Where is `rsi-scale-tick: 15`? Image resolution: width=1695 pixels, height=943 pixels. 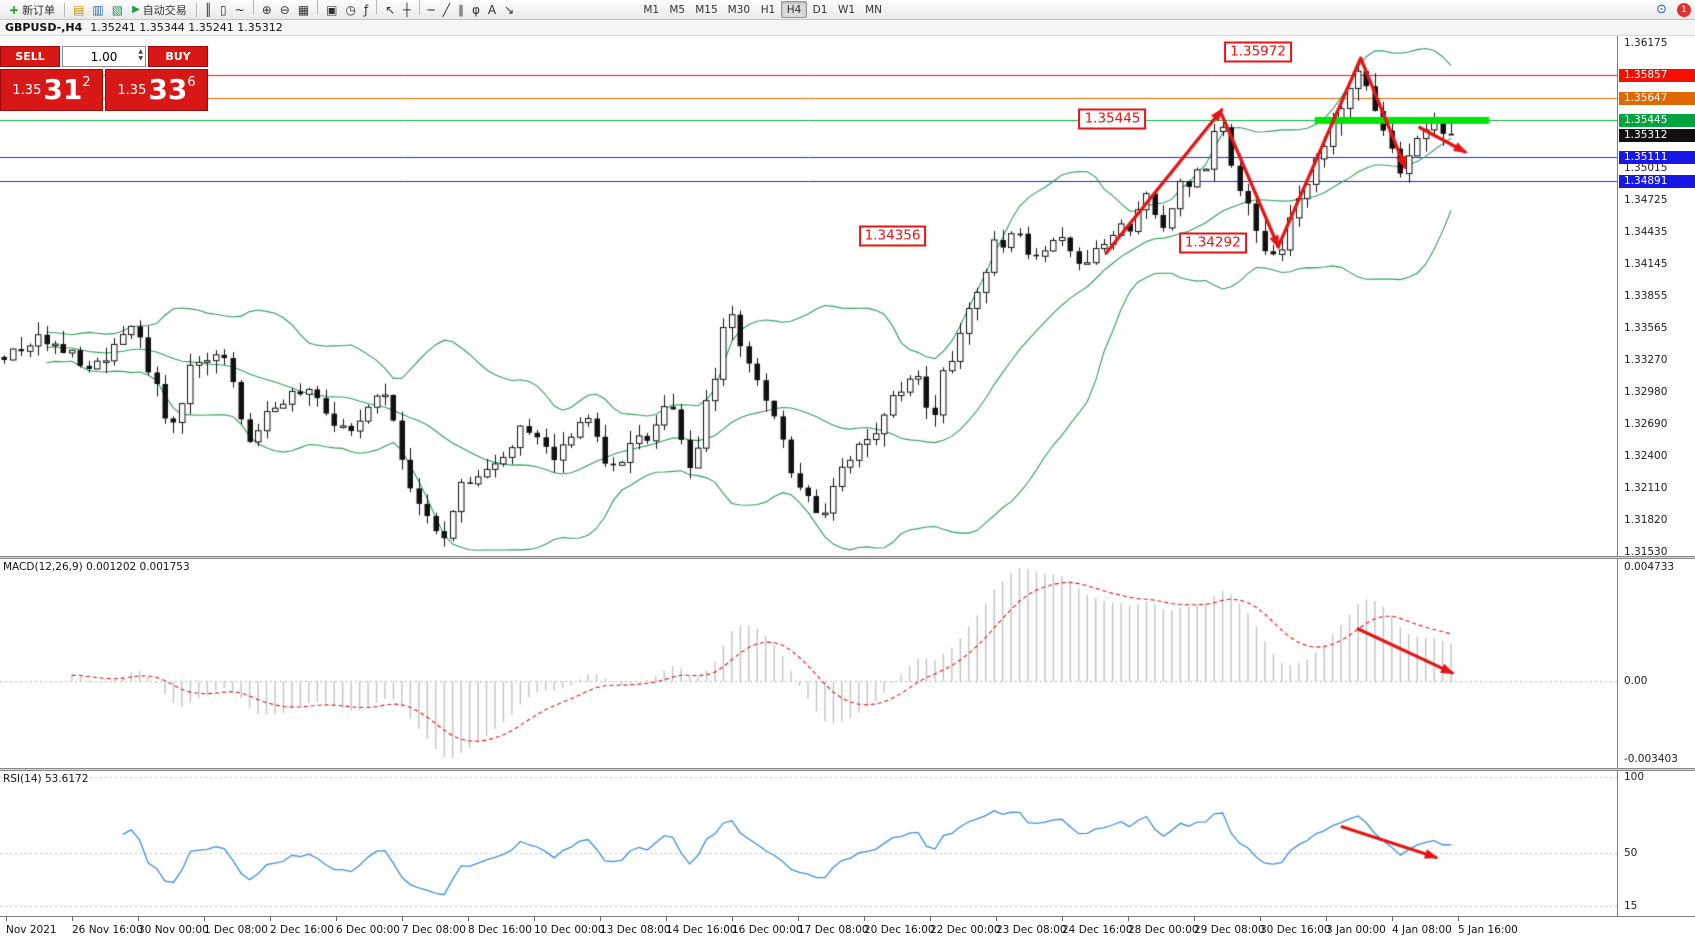
rsi-scale-tick: 15 is located at coordinates (1631, 906).